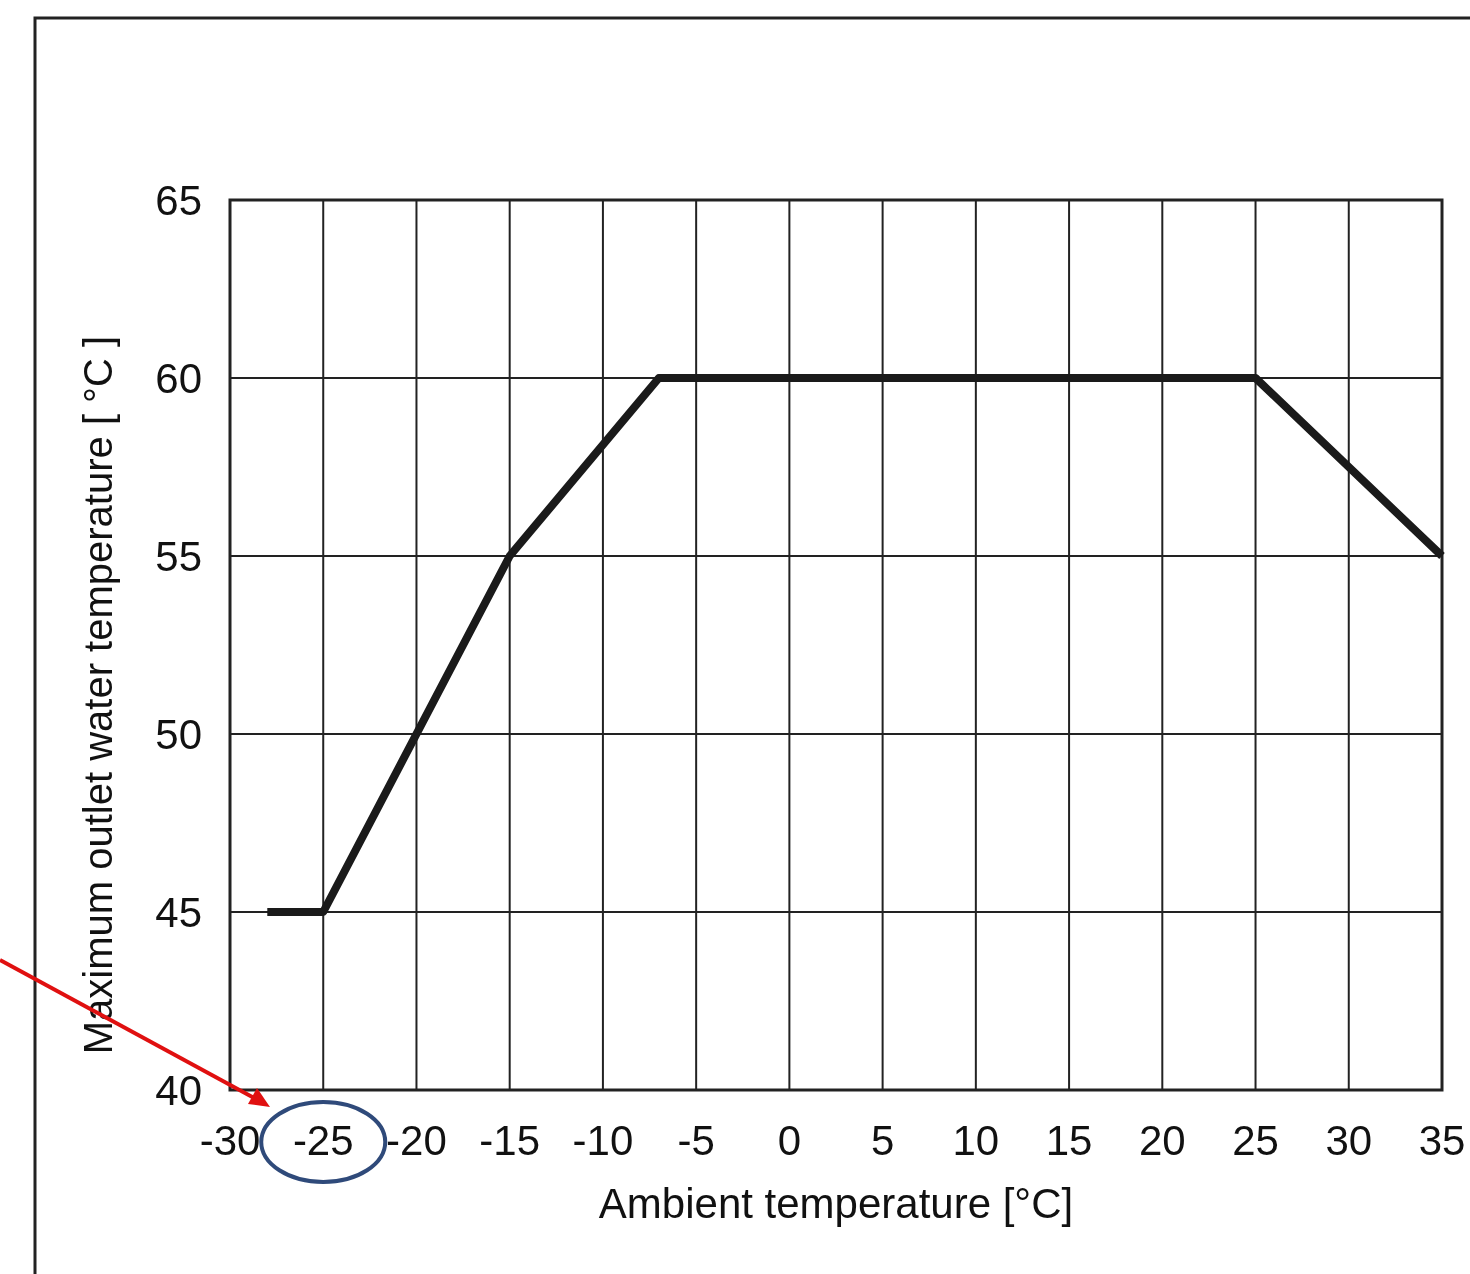 The image size is (1470, 1274). What do you see at coordinates (882, 1140) in the screenshot?
I see `x-tick-label: 5` at bounding box center [882, 1140].